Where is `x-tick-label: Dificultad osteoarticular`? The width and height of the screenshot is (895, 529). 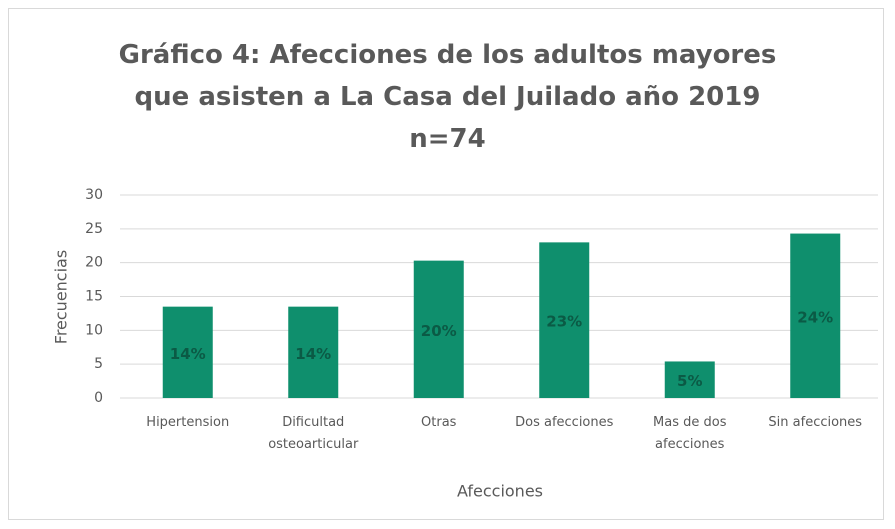
x-tick-label: Dificultad osteoarticular is located at coordinates (313, 433).